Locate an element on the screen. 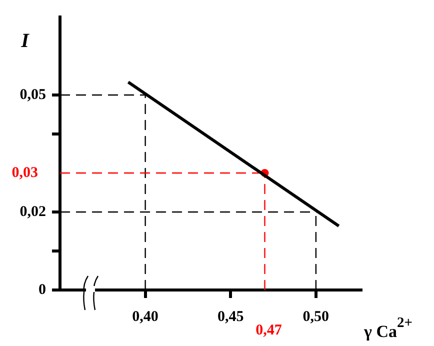 Image resolution: width=434 pixels, height=346 pixels. x-tick-label: 0,45 is located at coordinates (230, 316).